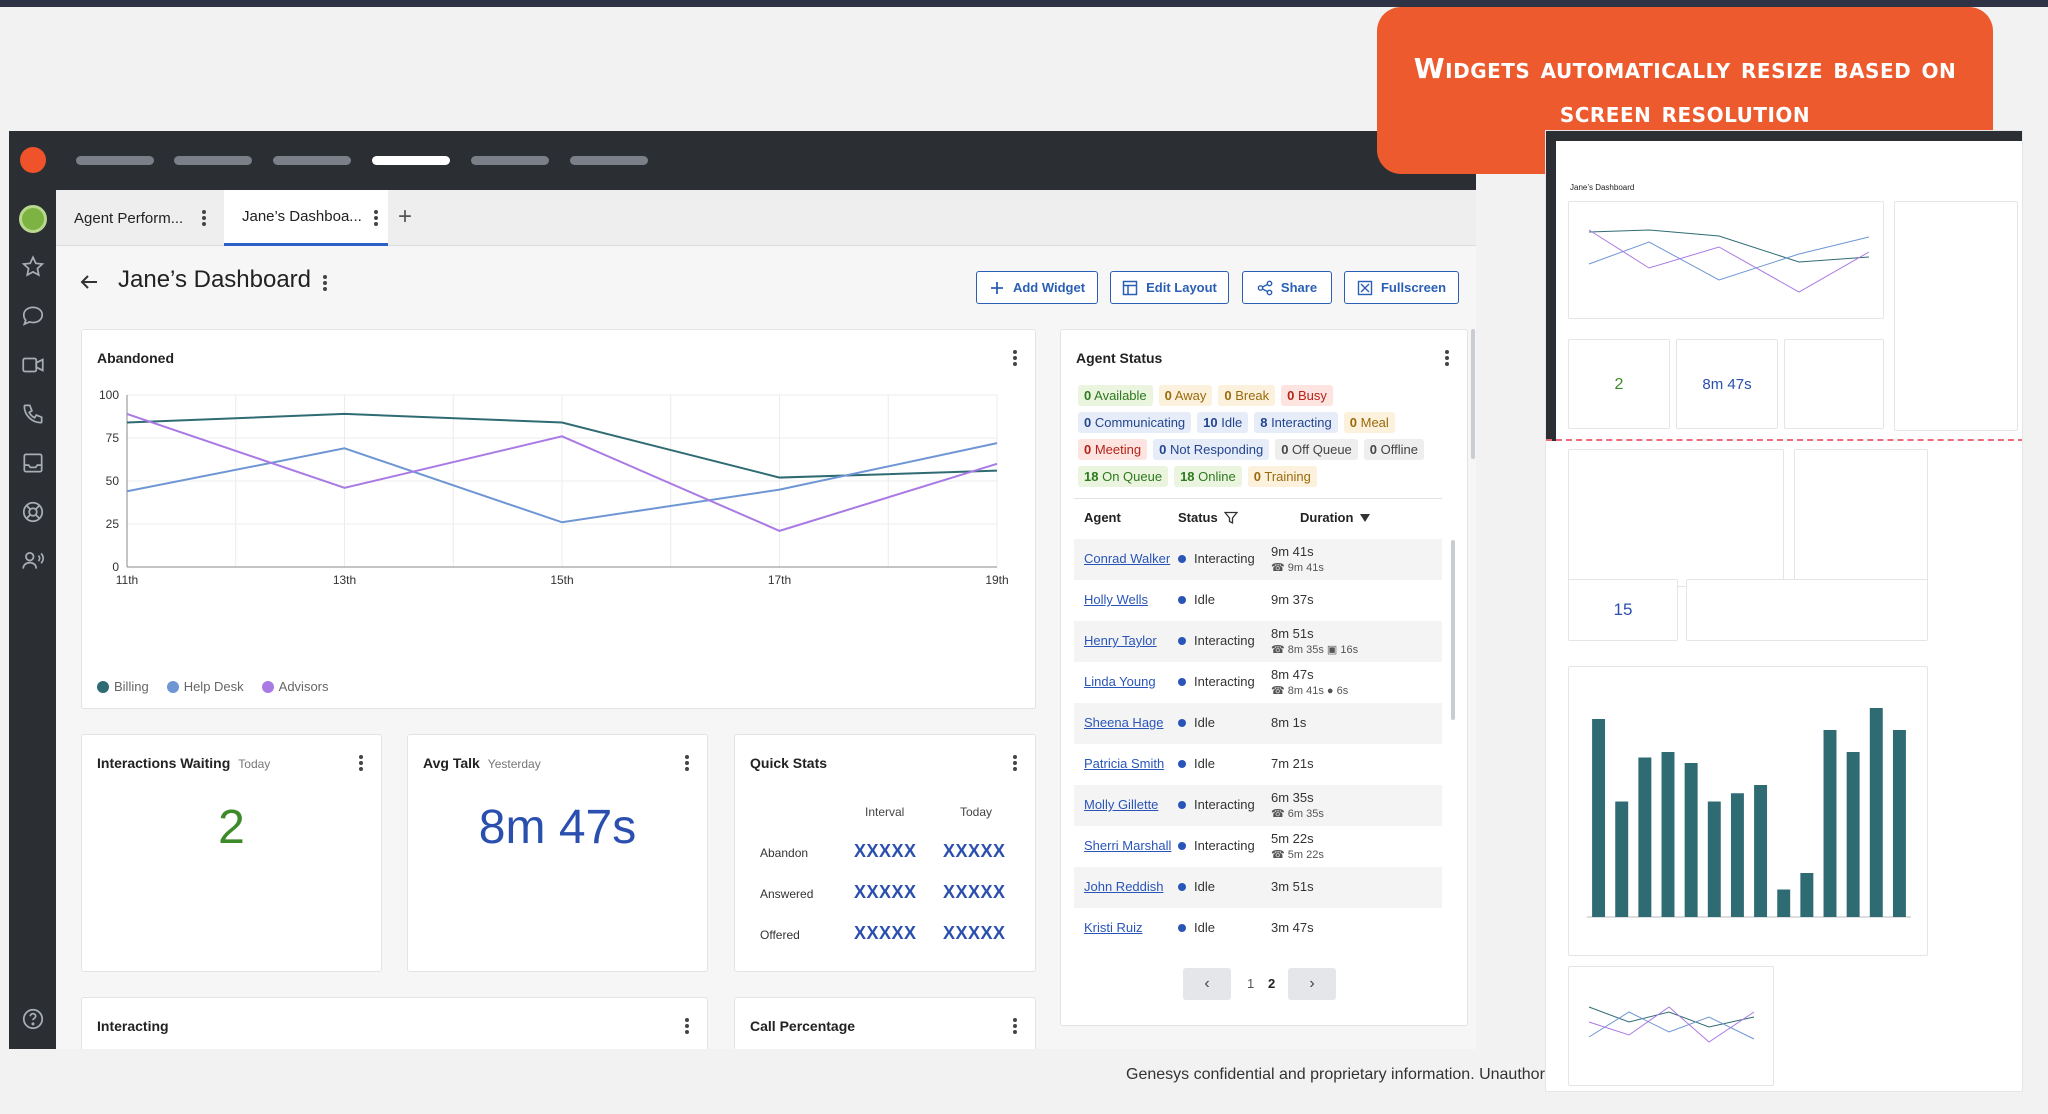 The image size is (2048, 1114). Describe the element at coordinates (1784, 440) in the screenshot. I see `fold-line` at that location.